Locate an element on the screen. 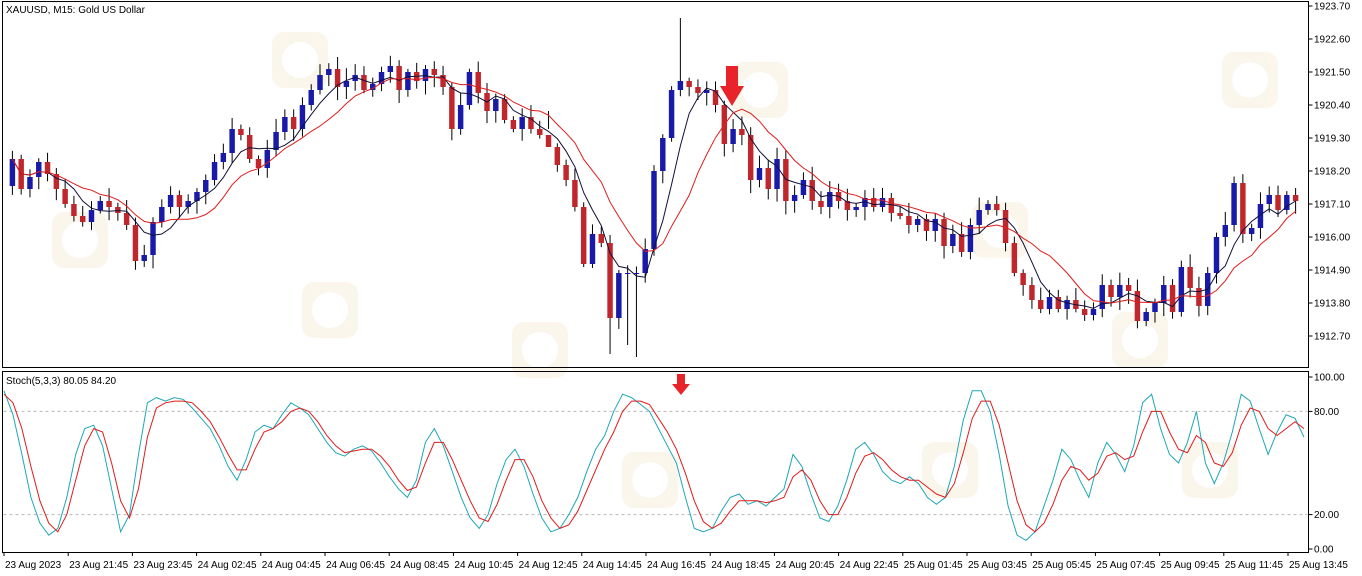 This screenshot has height=576, width=1362. time-tick-label: 23 Aug 2023 is located at coordinates (33, 565).